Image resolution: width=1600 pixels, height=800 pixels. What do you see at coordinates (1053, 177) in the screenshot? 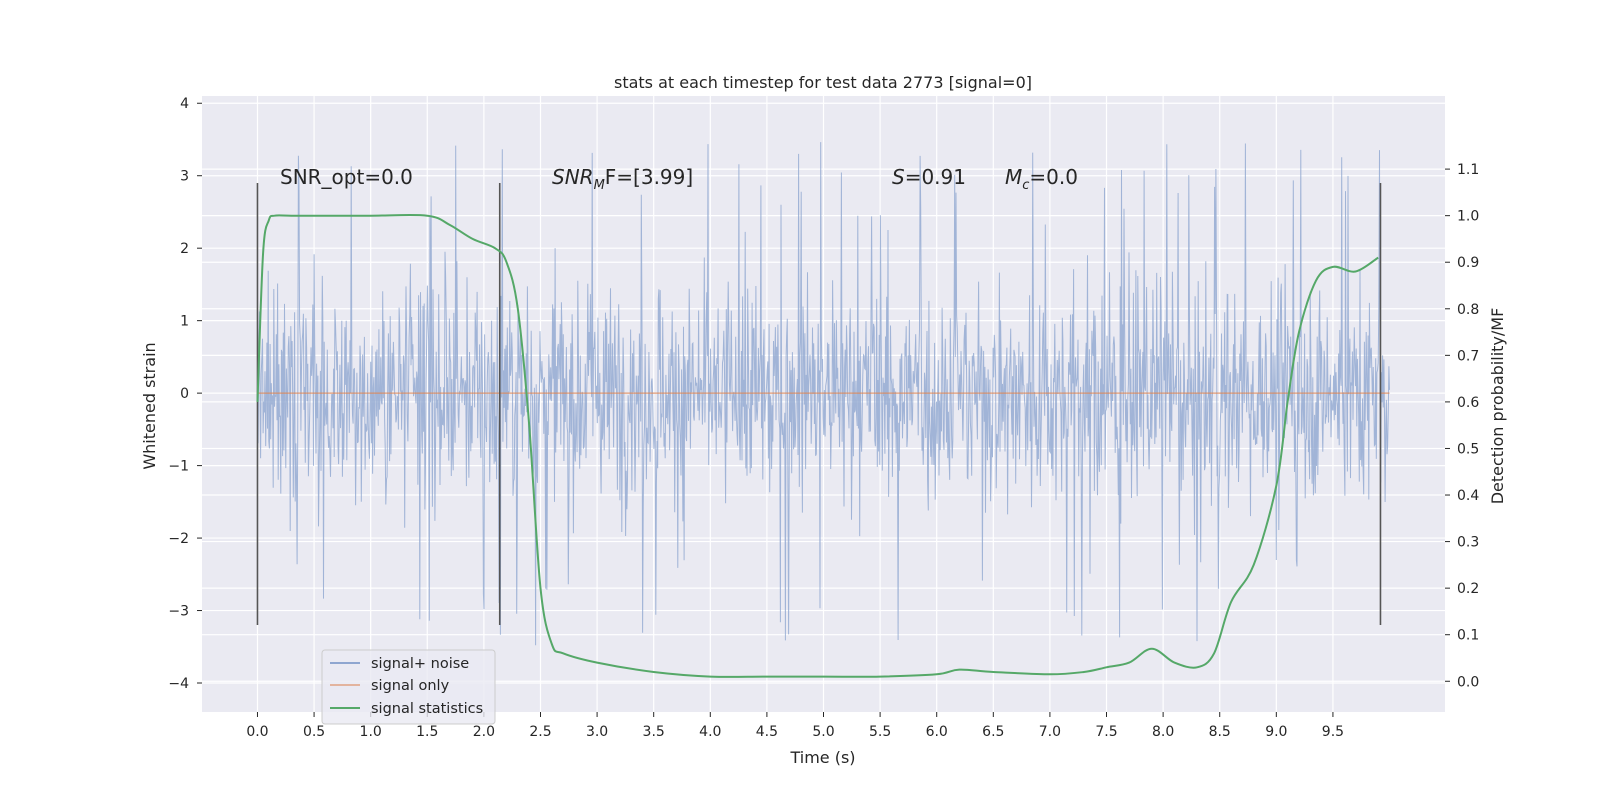
I see `annotation-mc-val: =0.0` at bounding box center [1053, 177].